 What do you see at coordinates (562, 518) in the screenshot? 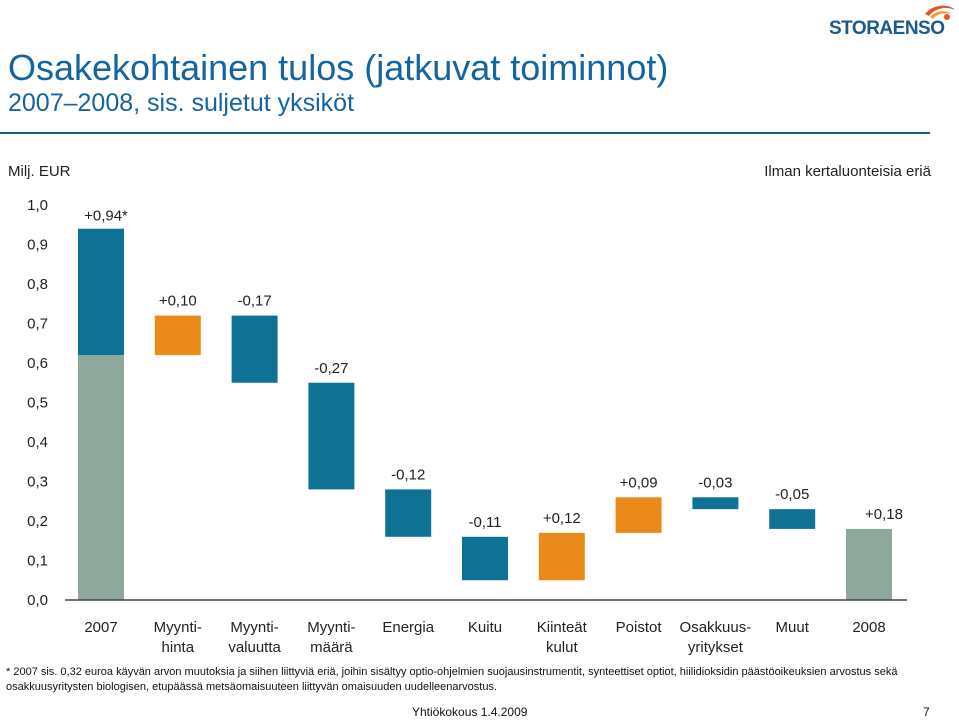
I see `bar-value-label: +0,12` at bounding box center [562, 518].